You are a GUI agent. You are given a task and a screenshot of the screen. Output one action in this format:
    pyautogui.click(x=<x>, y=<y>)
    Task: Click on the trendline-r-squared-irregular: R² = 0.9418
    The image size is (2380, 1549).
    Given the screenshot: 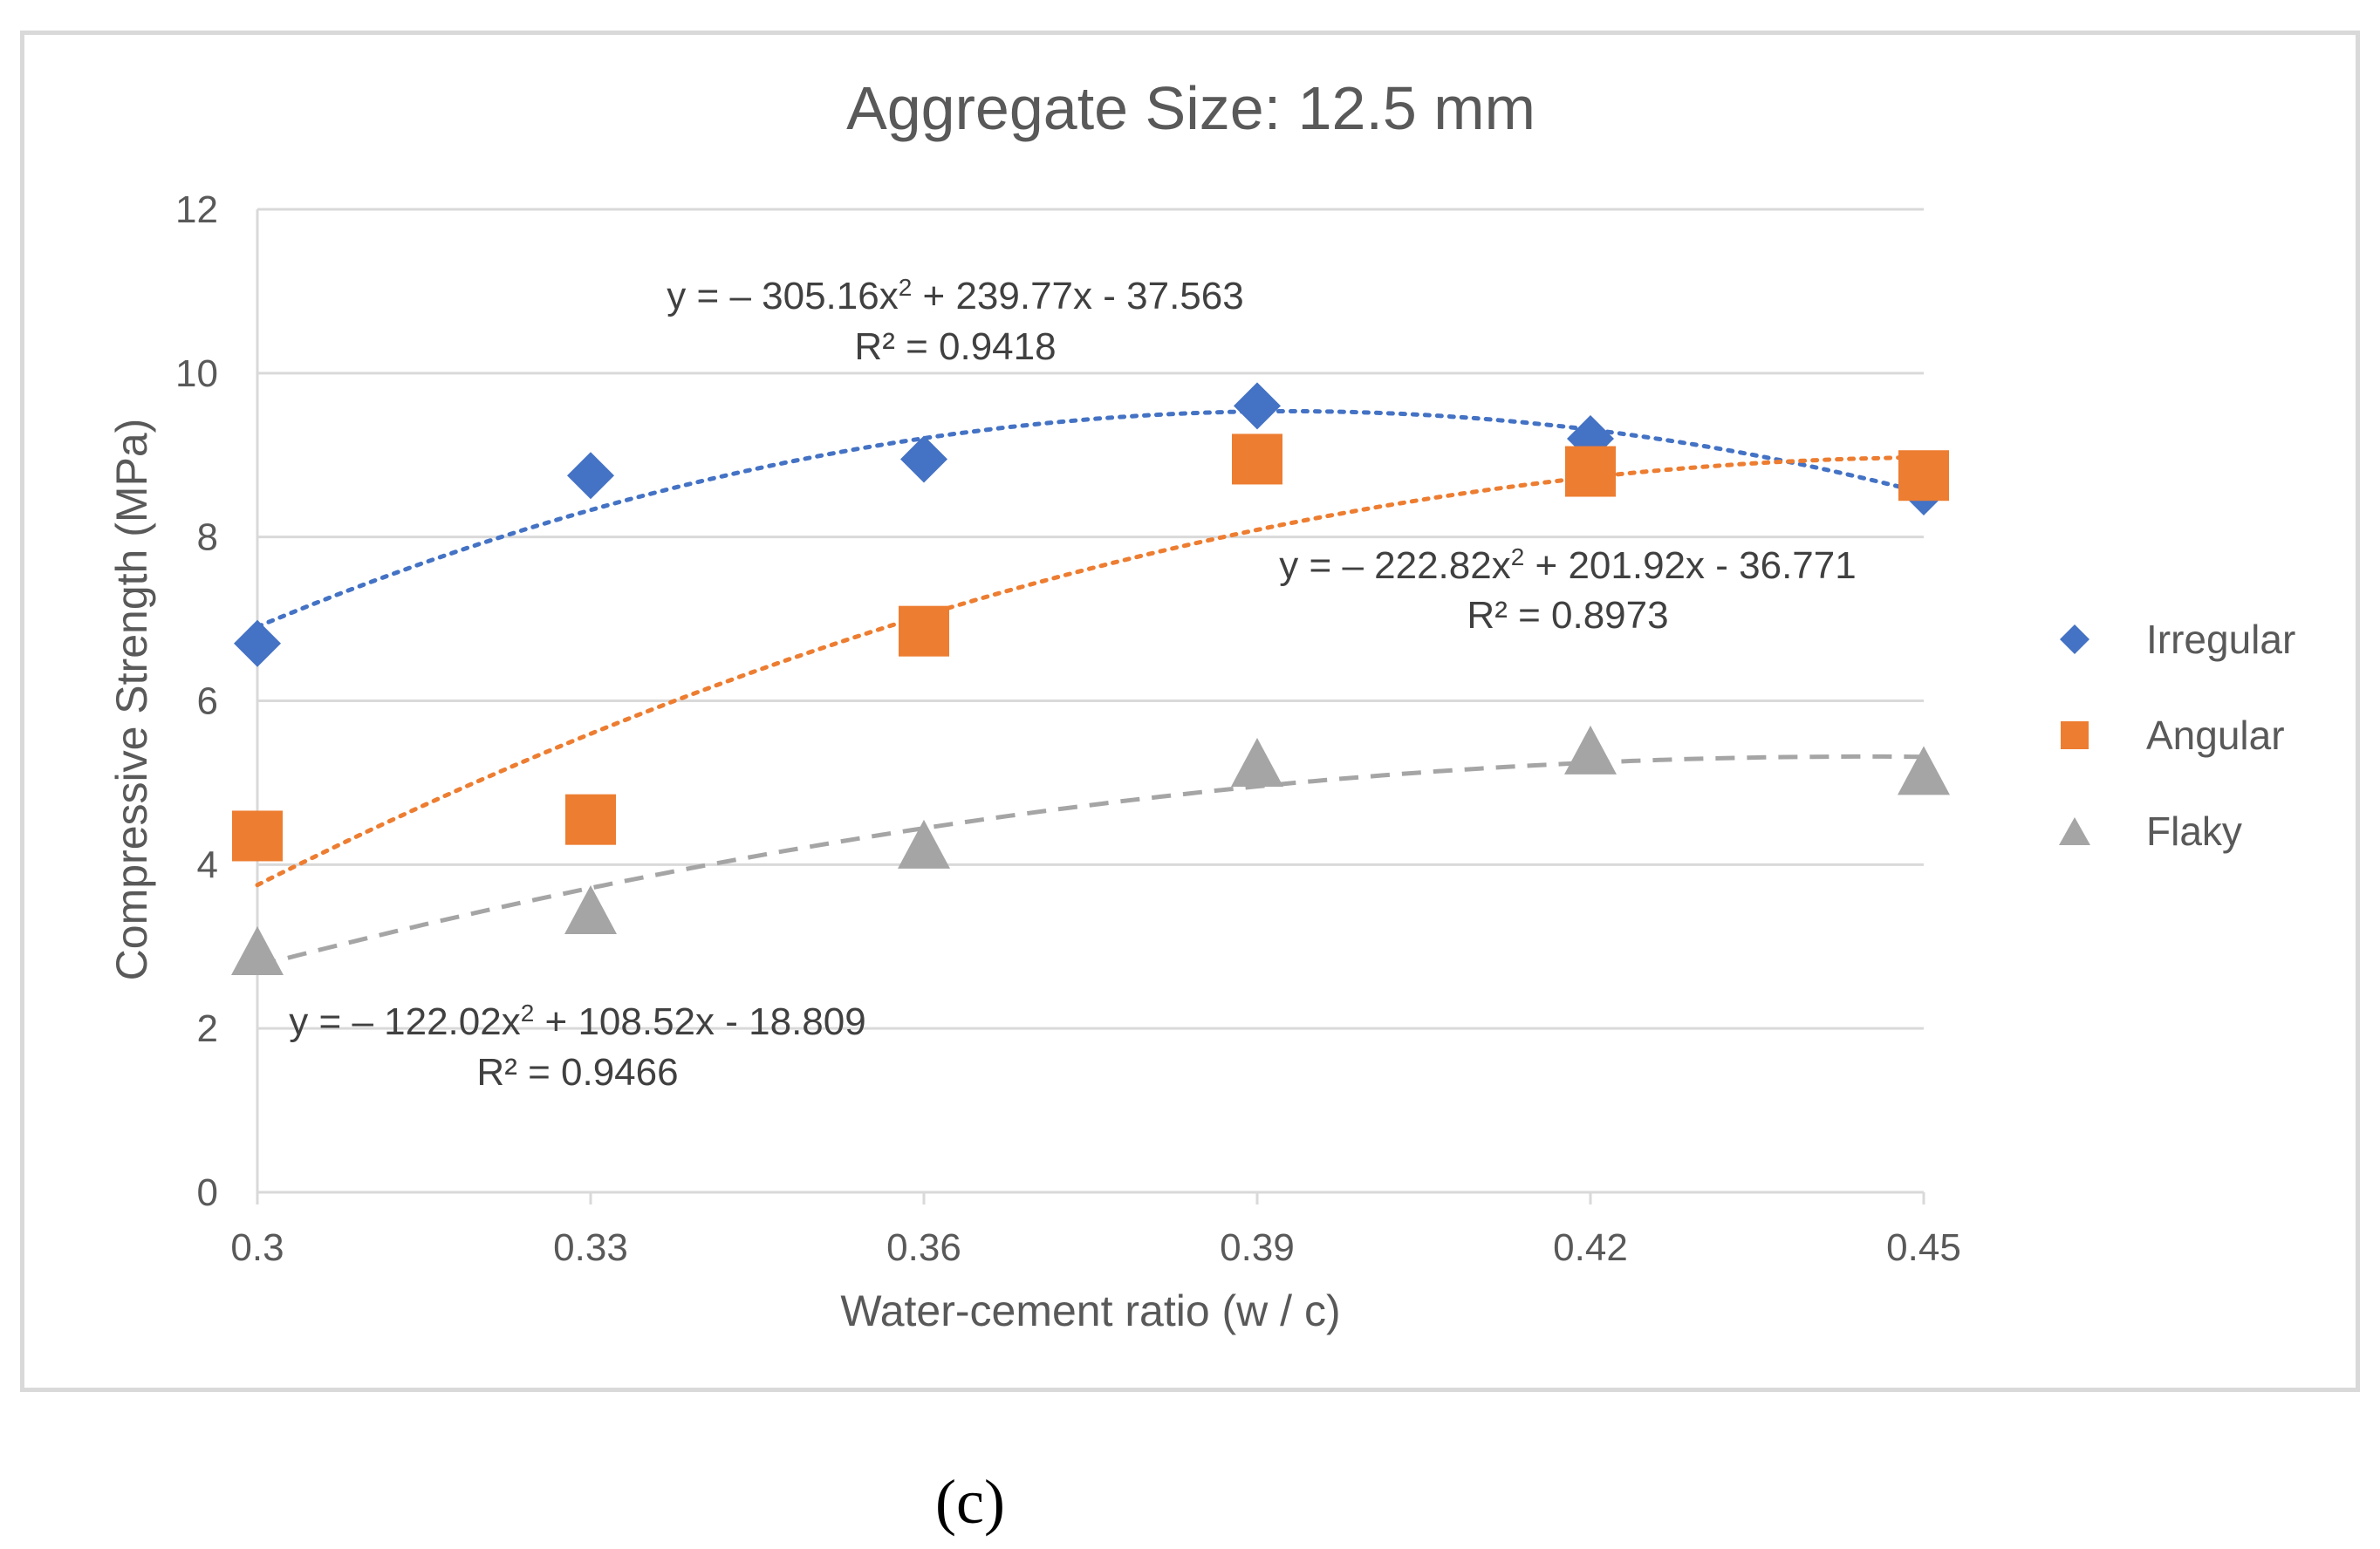 What is the action you would take?
    pyautogui.click(x=955, y=346)
    